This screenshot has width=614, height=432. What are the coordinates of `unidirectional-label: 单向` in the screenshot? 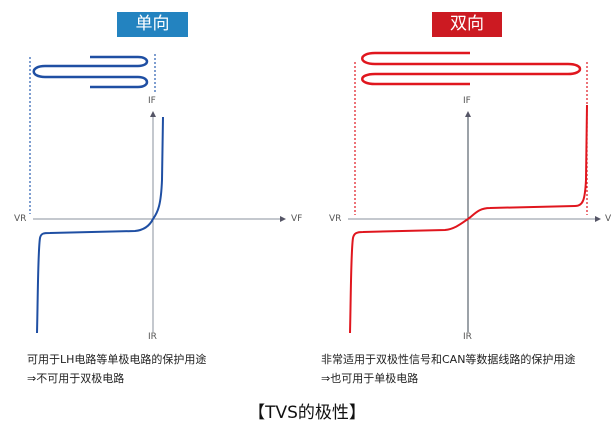 It's located at (152, 24).